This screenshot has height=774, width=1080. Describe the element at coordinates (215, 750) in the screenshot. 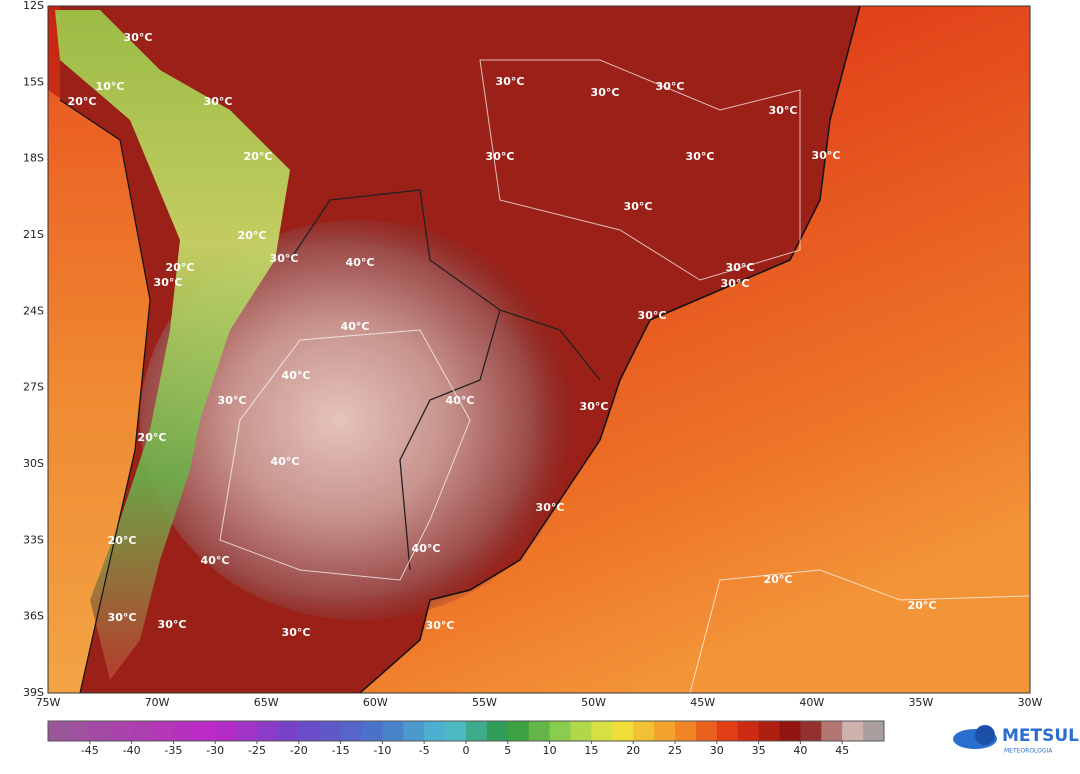

I see `colorbar-tick-label: -30` at that location.